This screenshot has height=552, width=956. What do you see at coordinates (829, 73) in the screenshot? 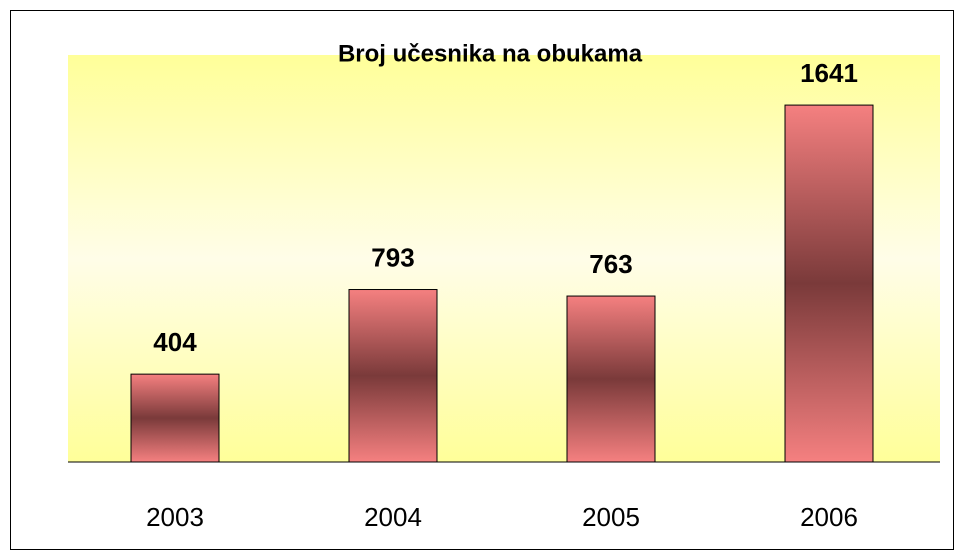
I see `value-label: 1641` at bounding box center [829, 73].